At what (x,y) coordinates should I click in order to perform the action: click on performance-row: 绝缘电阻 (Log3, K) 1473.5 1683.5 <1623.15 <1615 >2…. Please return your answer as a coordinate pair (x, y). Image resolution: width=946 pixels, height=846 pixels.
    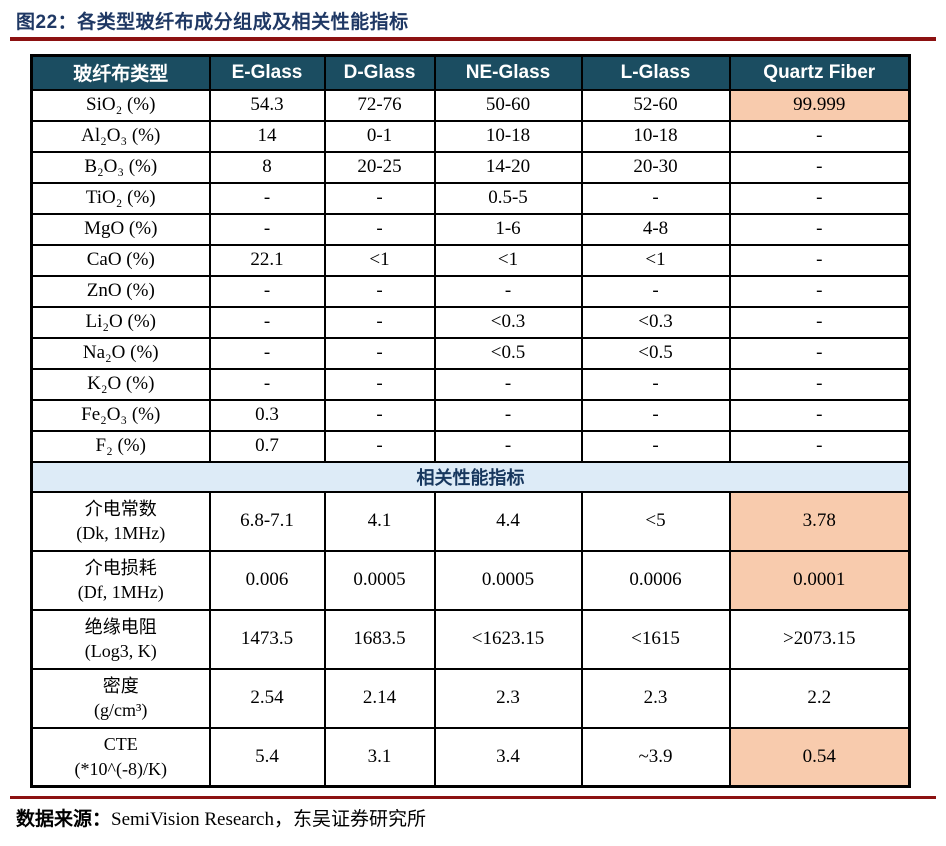
    Looking at the image, I should click on (470, 639).